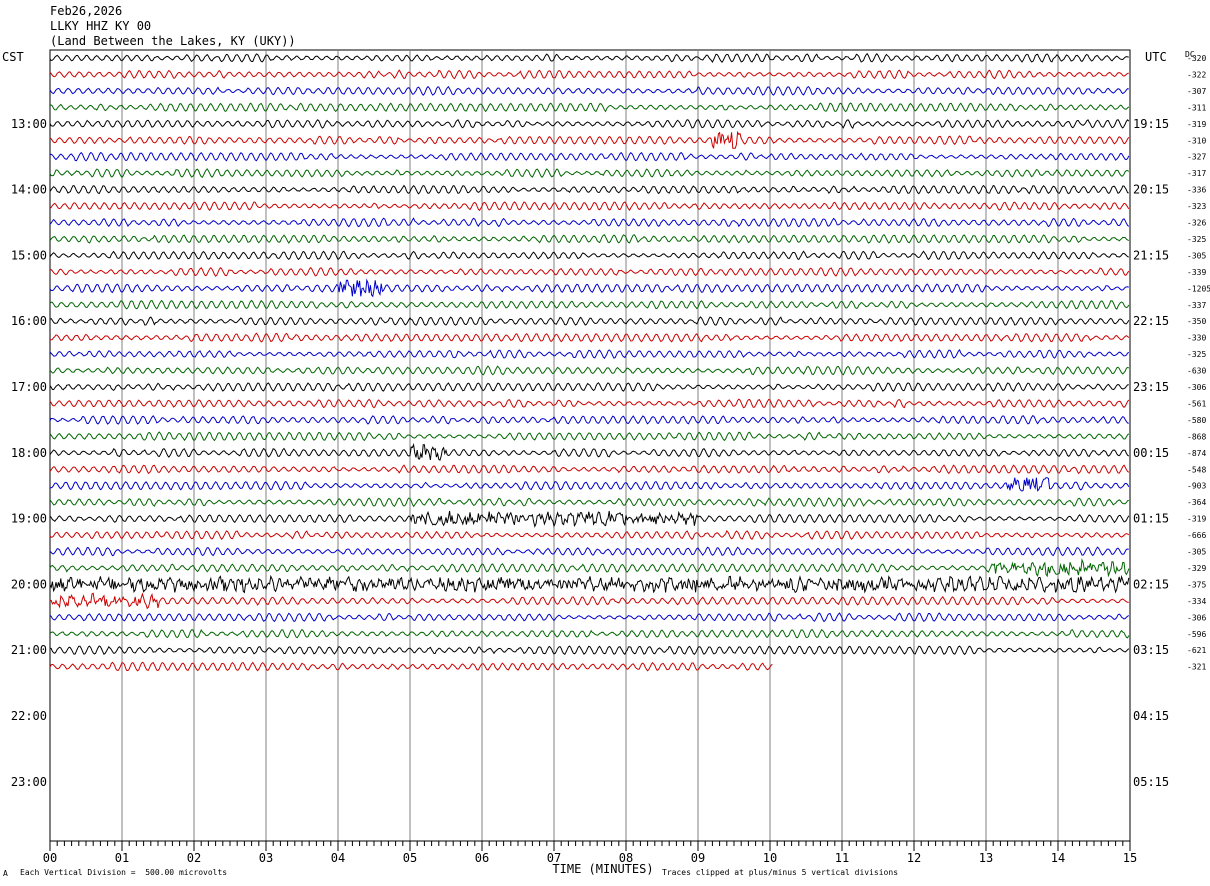 This screenshot has height=886, width=1210. Describe the element at coordinates (29, 650) in the screenshot. I see `hour-label-cst: 21:00` at that location.